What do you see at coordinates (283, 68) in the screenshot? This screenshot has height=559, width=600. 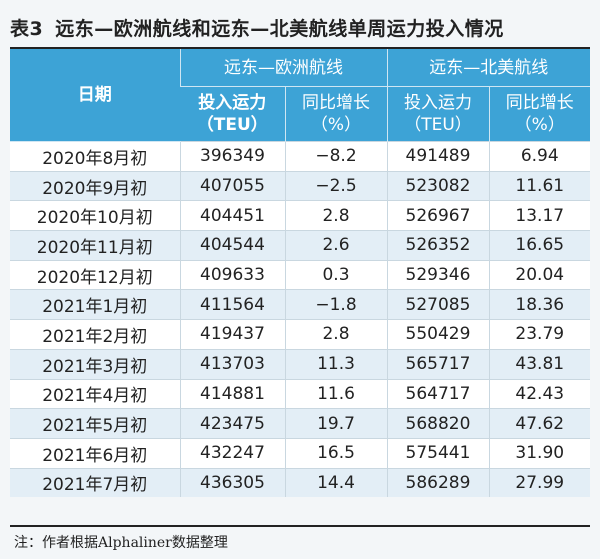 I see `group-header-europe: 远东—欧洲航线` at bounding box center [283, 68].